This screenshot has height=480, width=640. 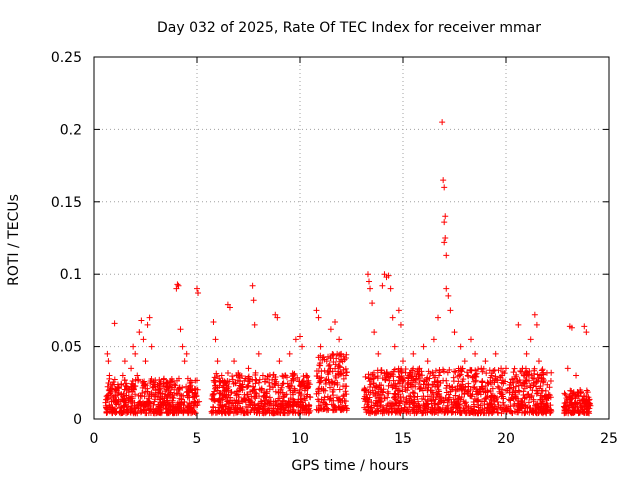 I want to click on y-tick-label: 0.25, so click(x=66, y=58).